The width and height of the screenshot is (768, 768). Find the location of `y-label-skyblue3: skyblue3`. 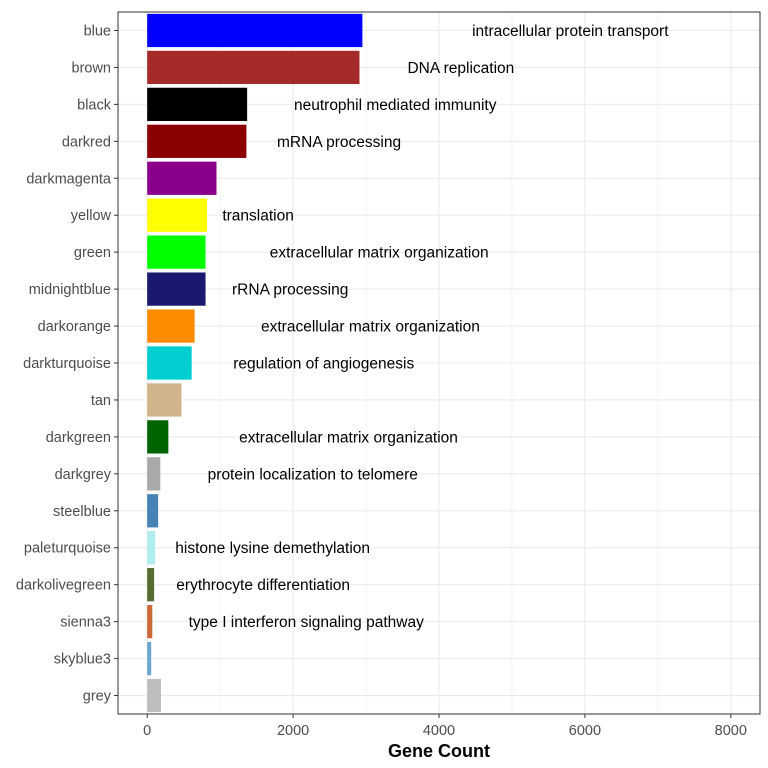

y-label-skyblue3: skyblue3 is located at coordinates (82, 660).